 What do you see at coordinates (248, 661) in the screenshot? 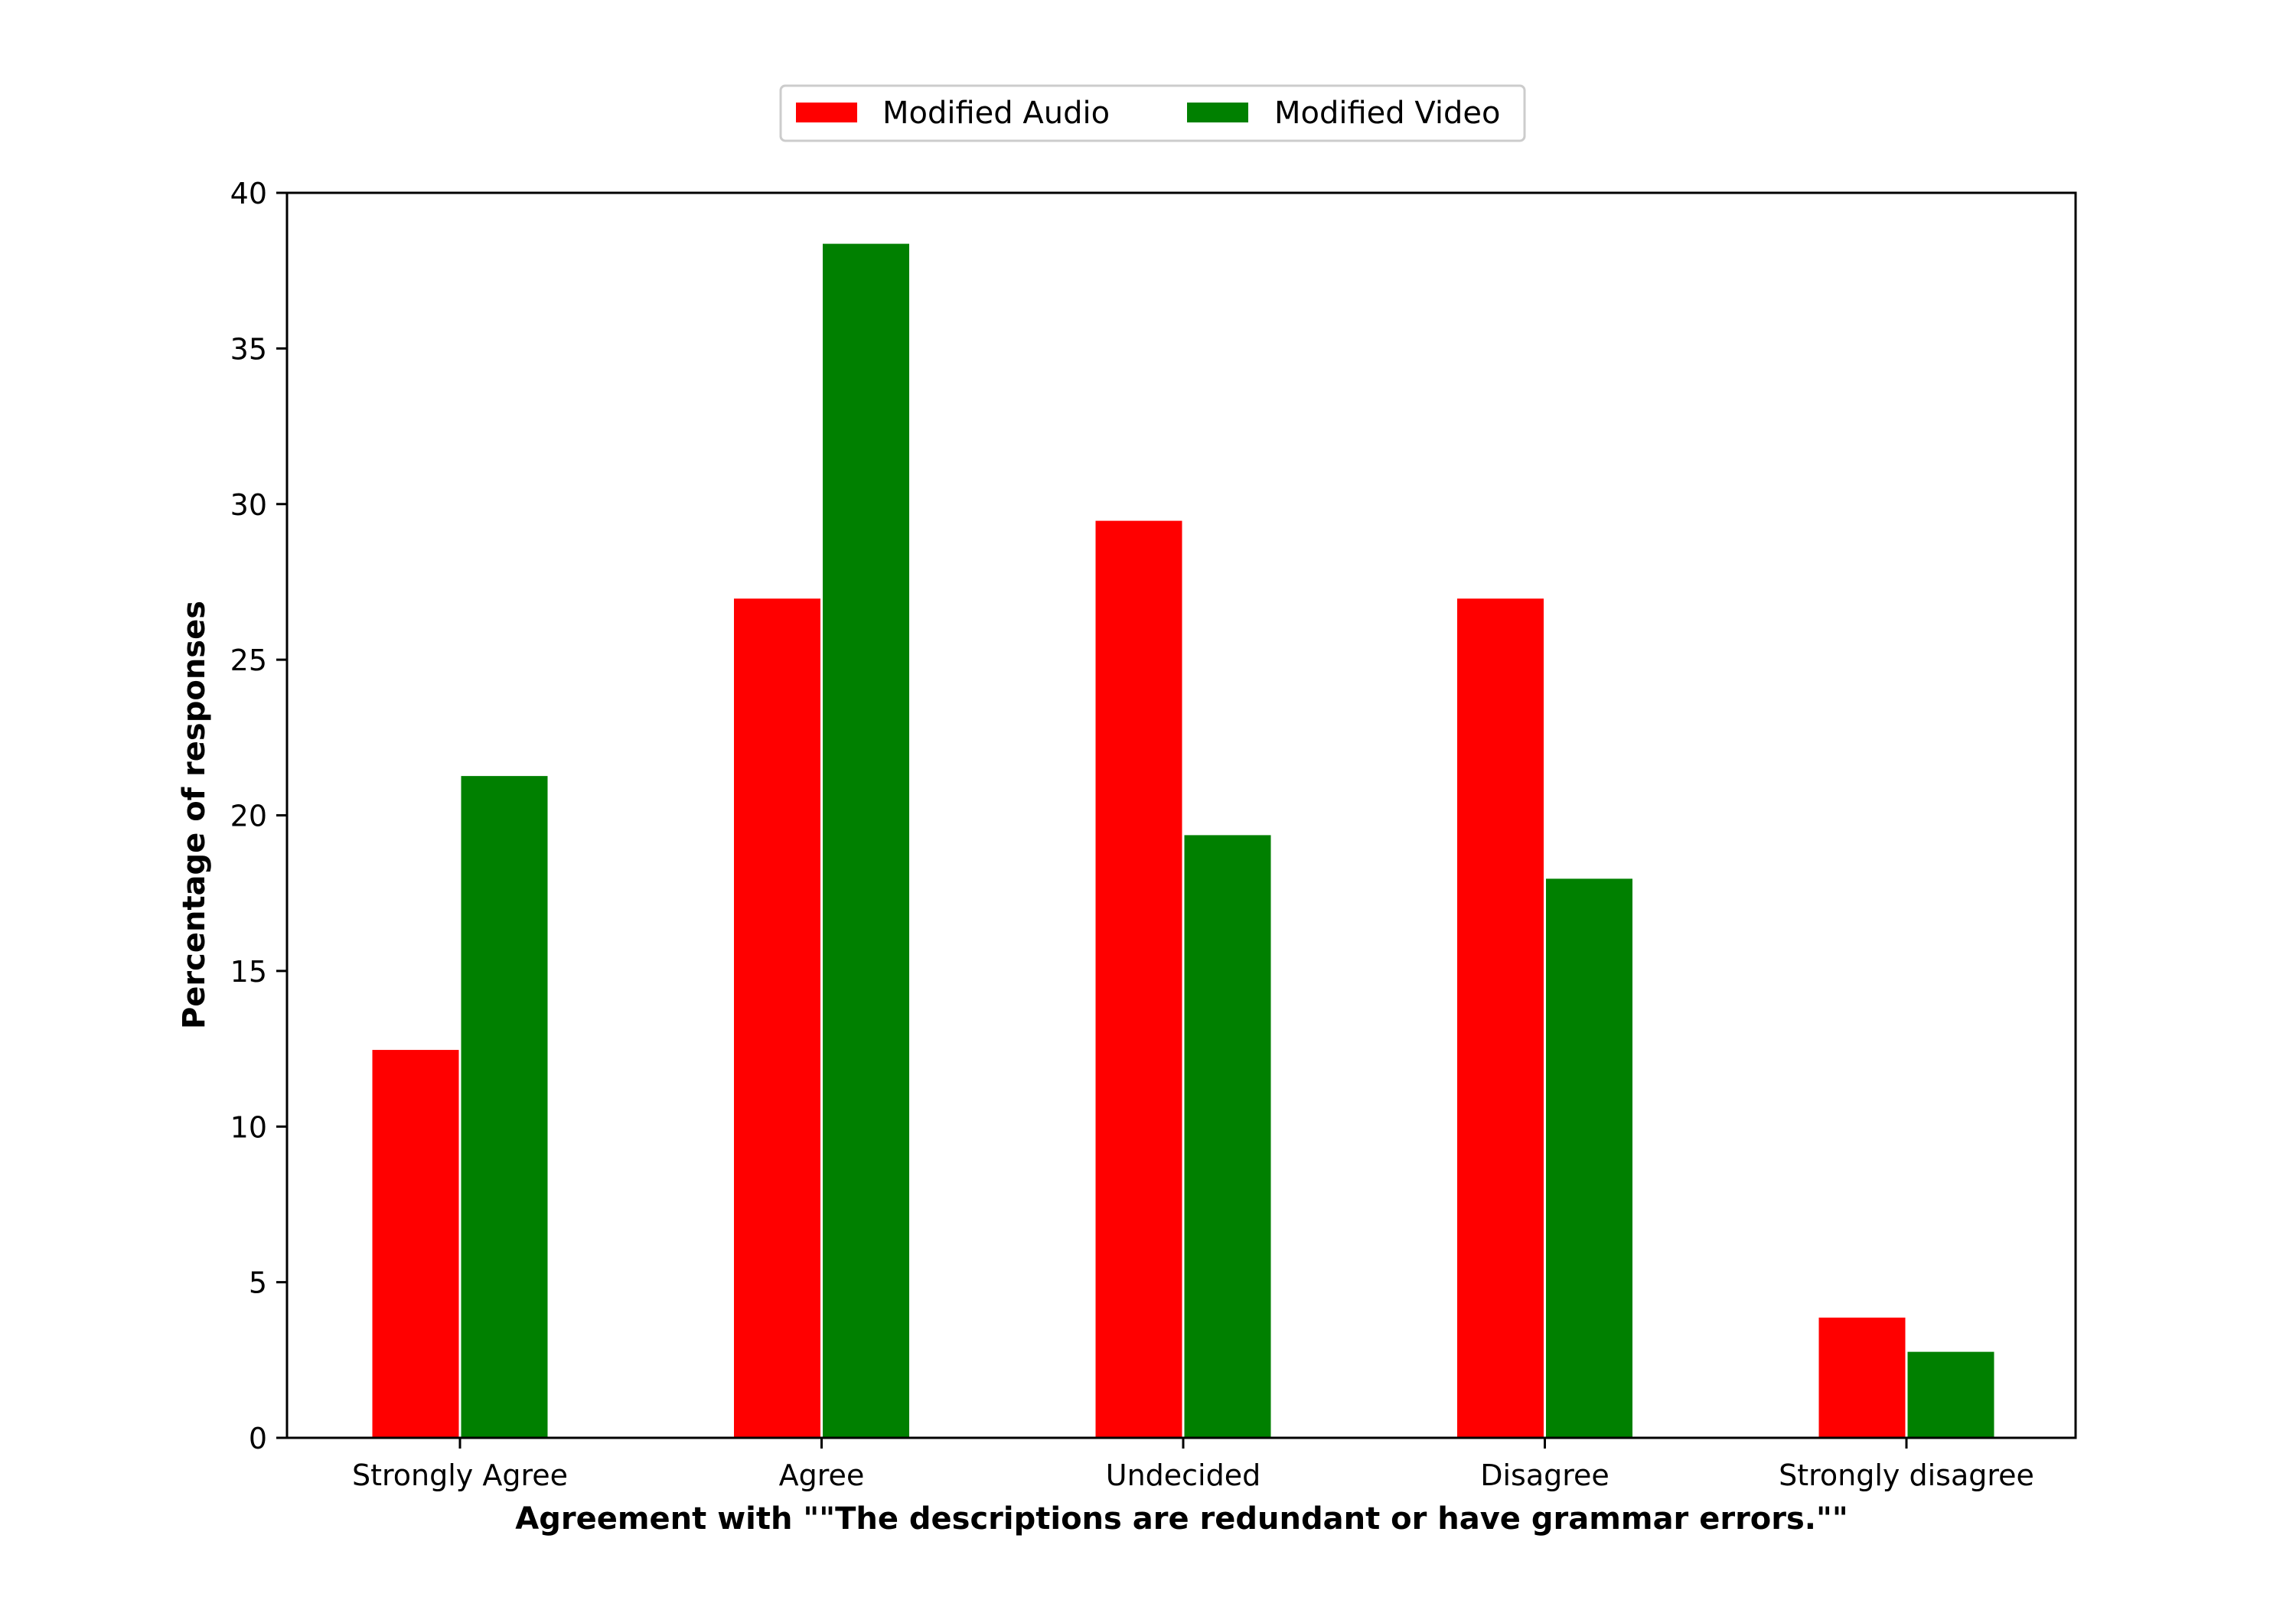
I see `y-tick-label-5: 25` at bounding box center [248, 661].